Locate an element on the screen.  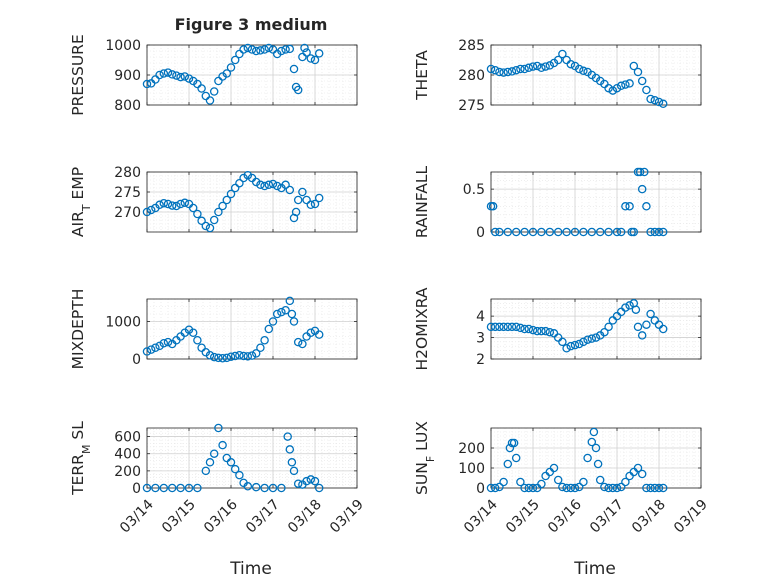
y-tick-label: 2 is located at coordinates (480, 360).